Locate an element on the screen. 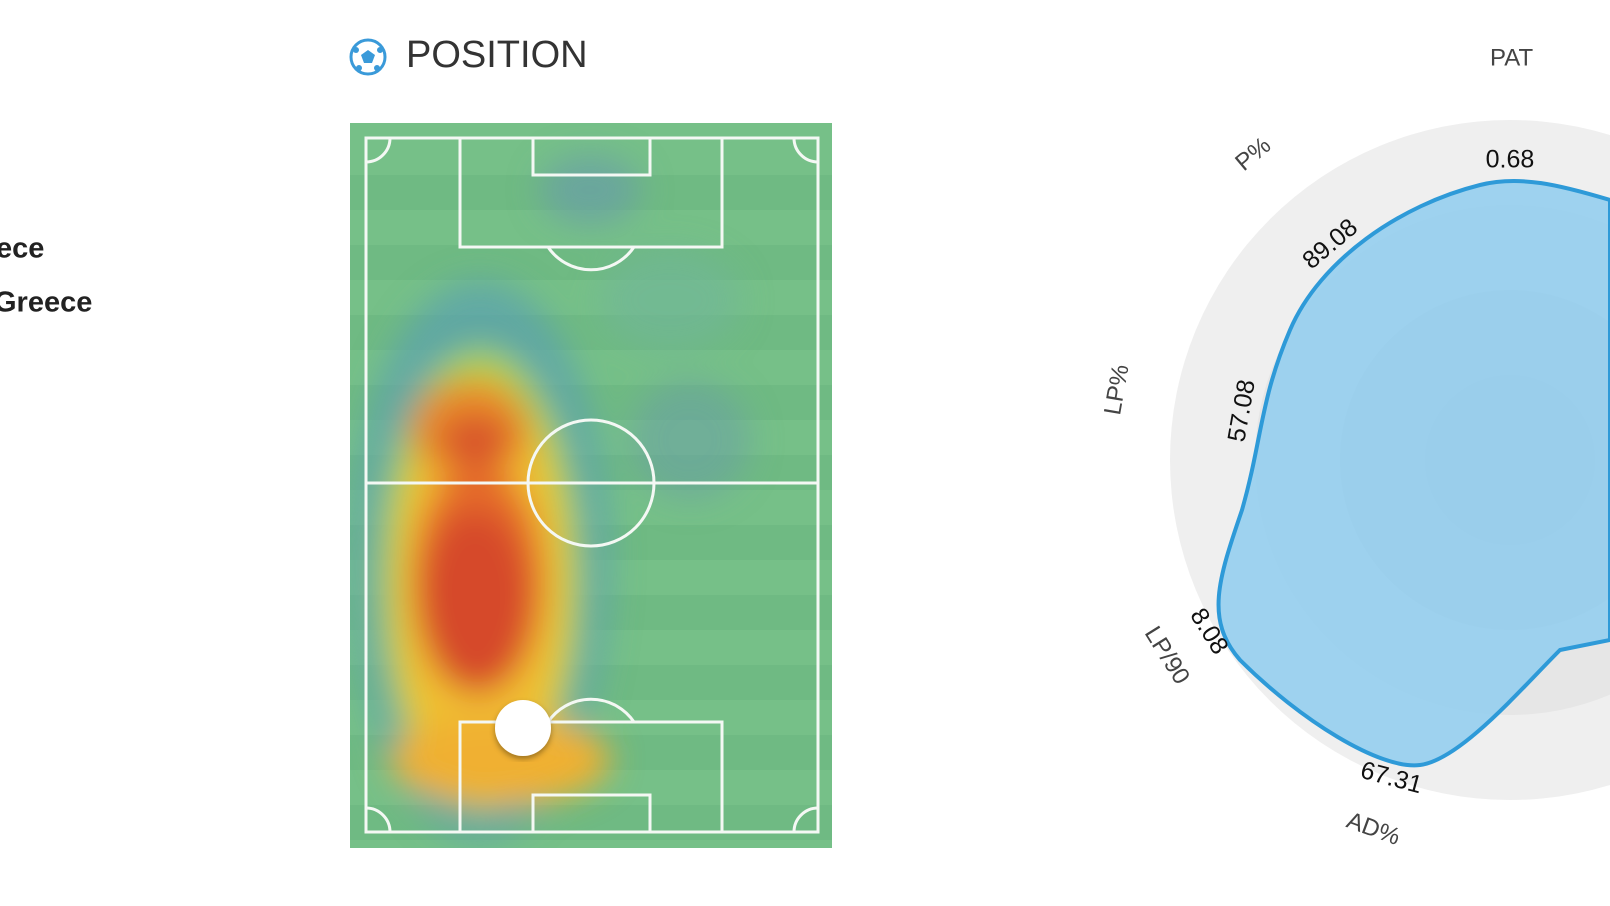 This screenshot has height=906, width=1610. axis-label: LP% is located at coordinates (1116, 389).